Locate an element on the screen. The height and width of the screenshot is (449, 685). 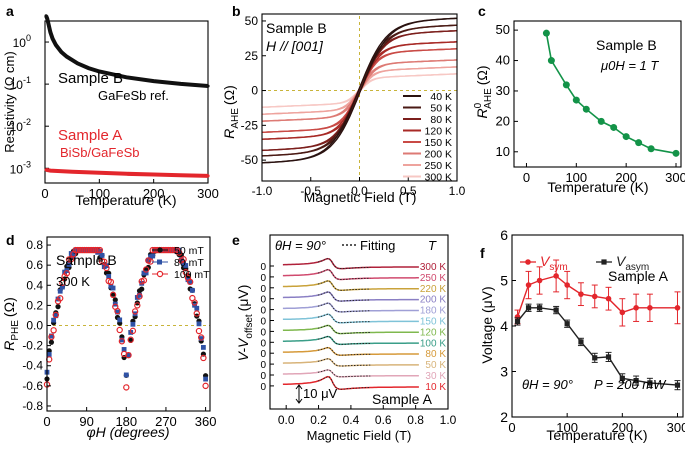
plot-frame-e is located at coordinates (359, 322).